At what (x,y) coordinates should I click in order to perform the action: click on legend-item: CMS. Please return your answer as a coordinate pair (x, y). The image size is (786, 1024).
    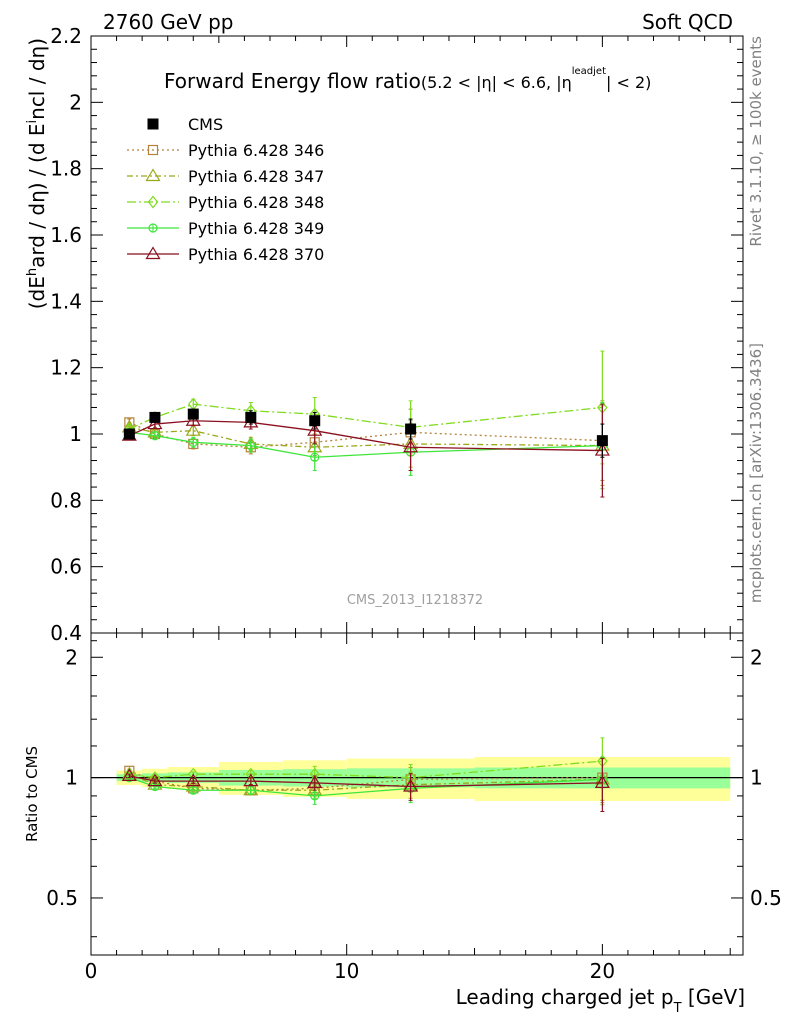
    Looking at the image, I should click on (185, 124).